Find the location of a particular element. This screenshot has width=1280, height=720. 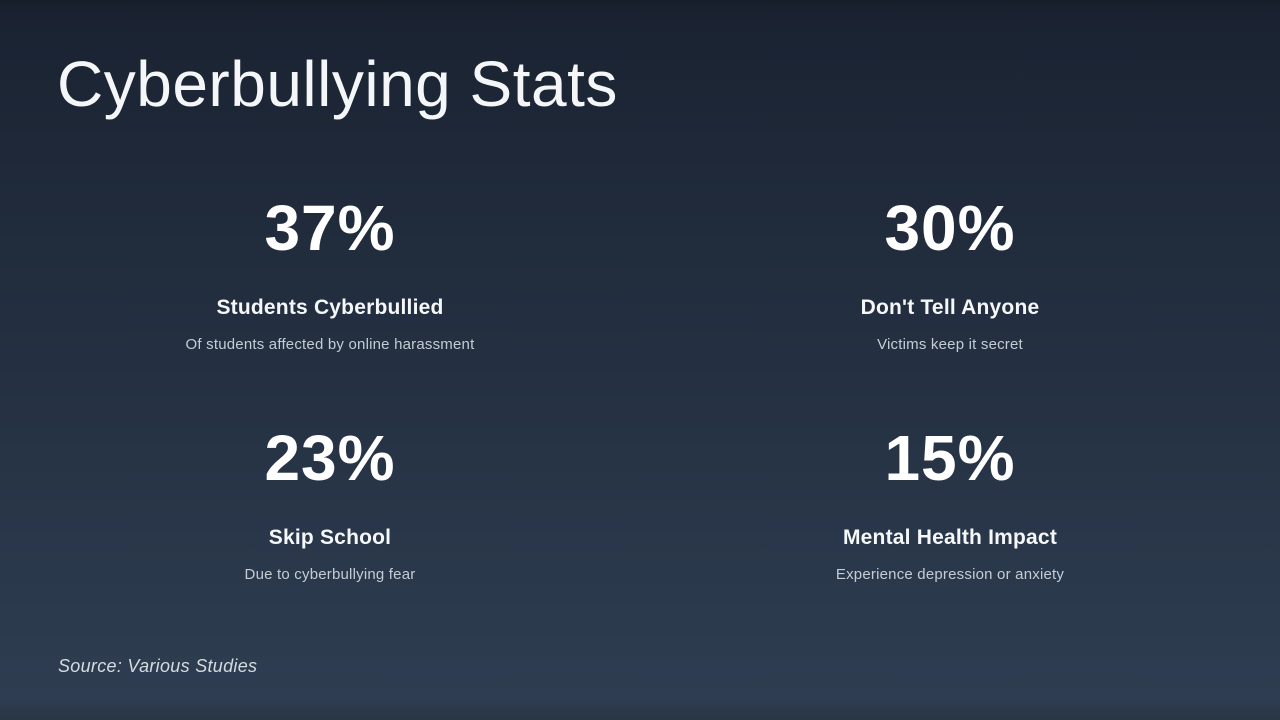

stat-value: 15% is located at coordinates (950, 458).